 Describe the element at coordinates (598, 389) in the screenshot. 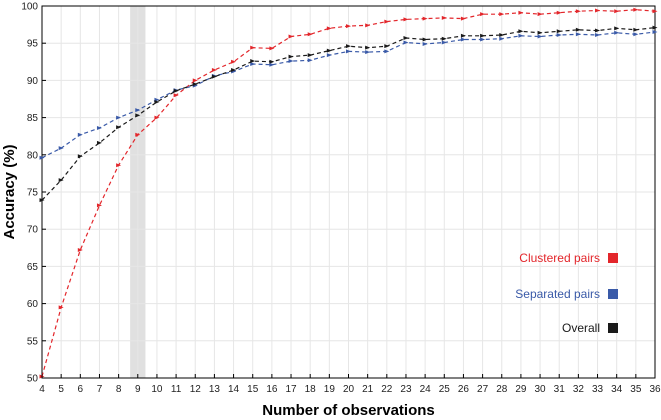

I see `x-tick-label: 33` at that location.